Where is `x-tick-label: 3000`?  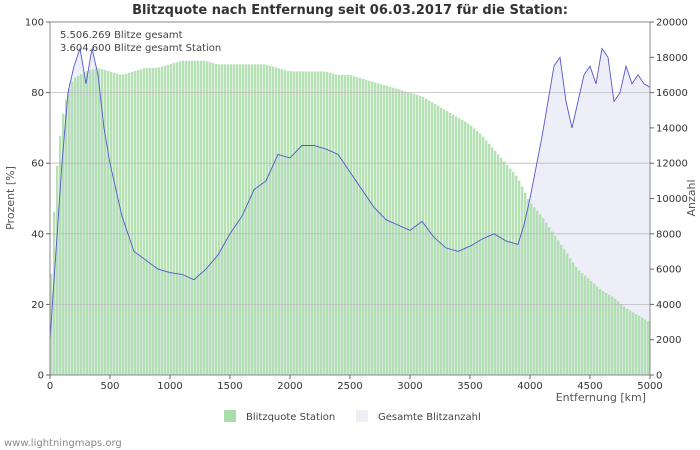
x-tick-label: 3000 is located at coordinates (409, 386).